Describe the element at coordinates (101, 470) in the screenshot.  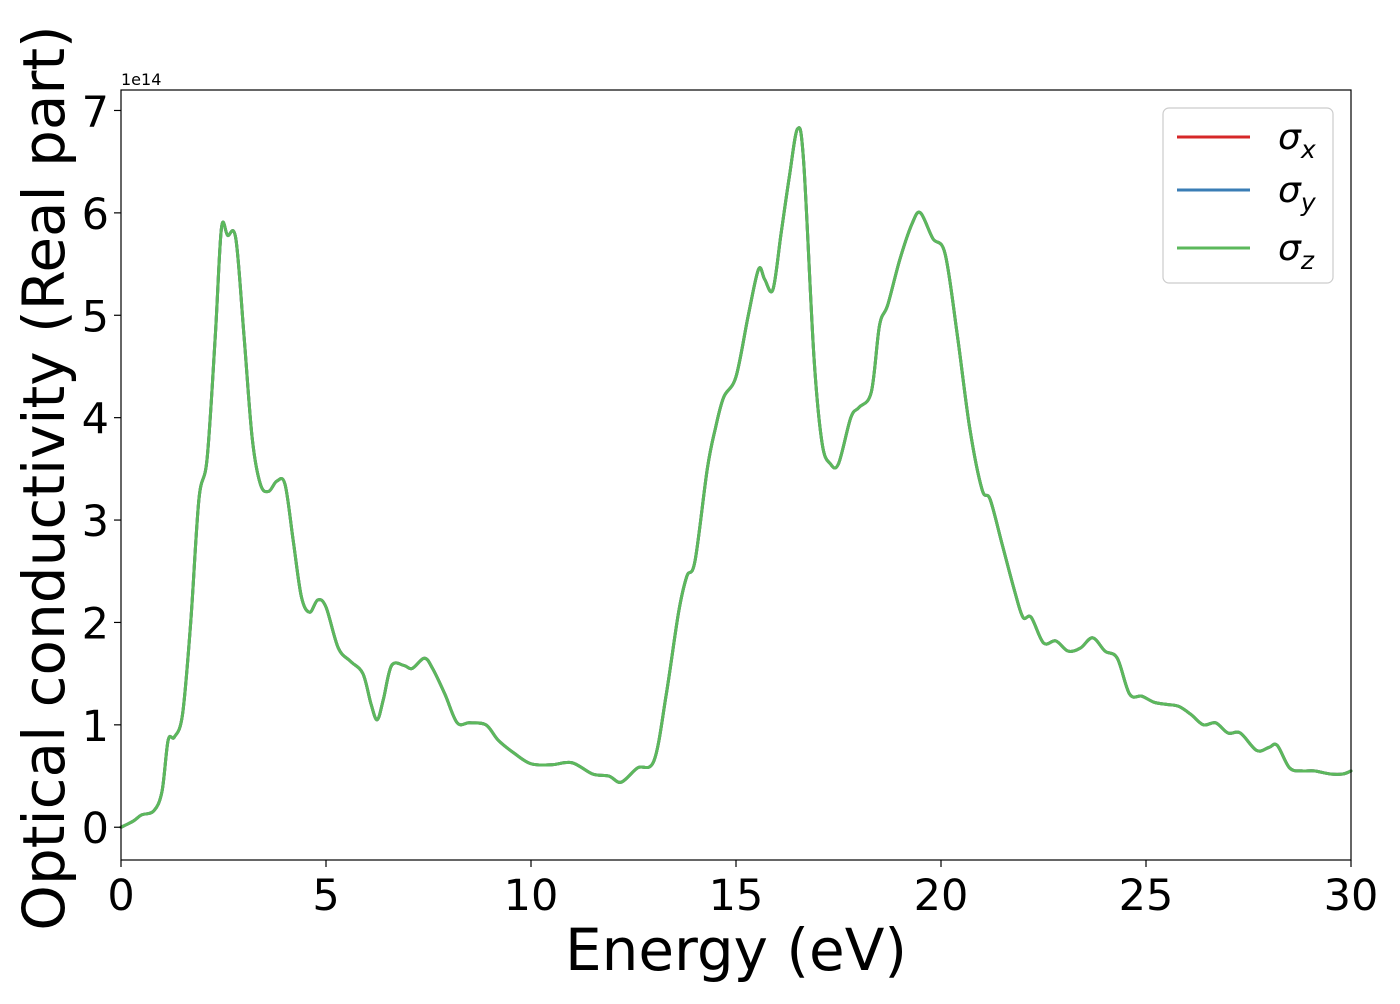
I see `y-axis: 0 1 2 3 4 5 6 7` at that location.